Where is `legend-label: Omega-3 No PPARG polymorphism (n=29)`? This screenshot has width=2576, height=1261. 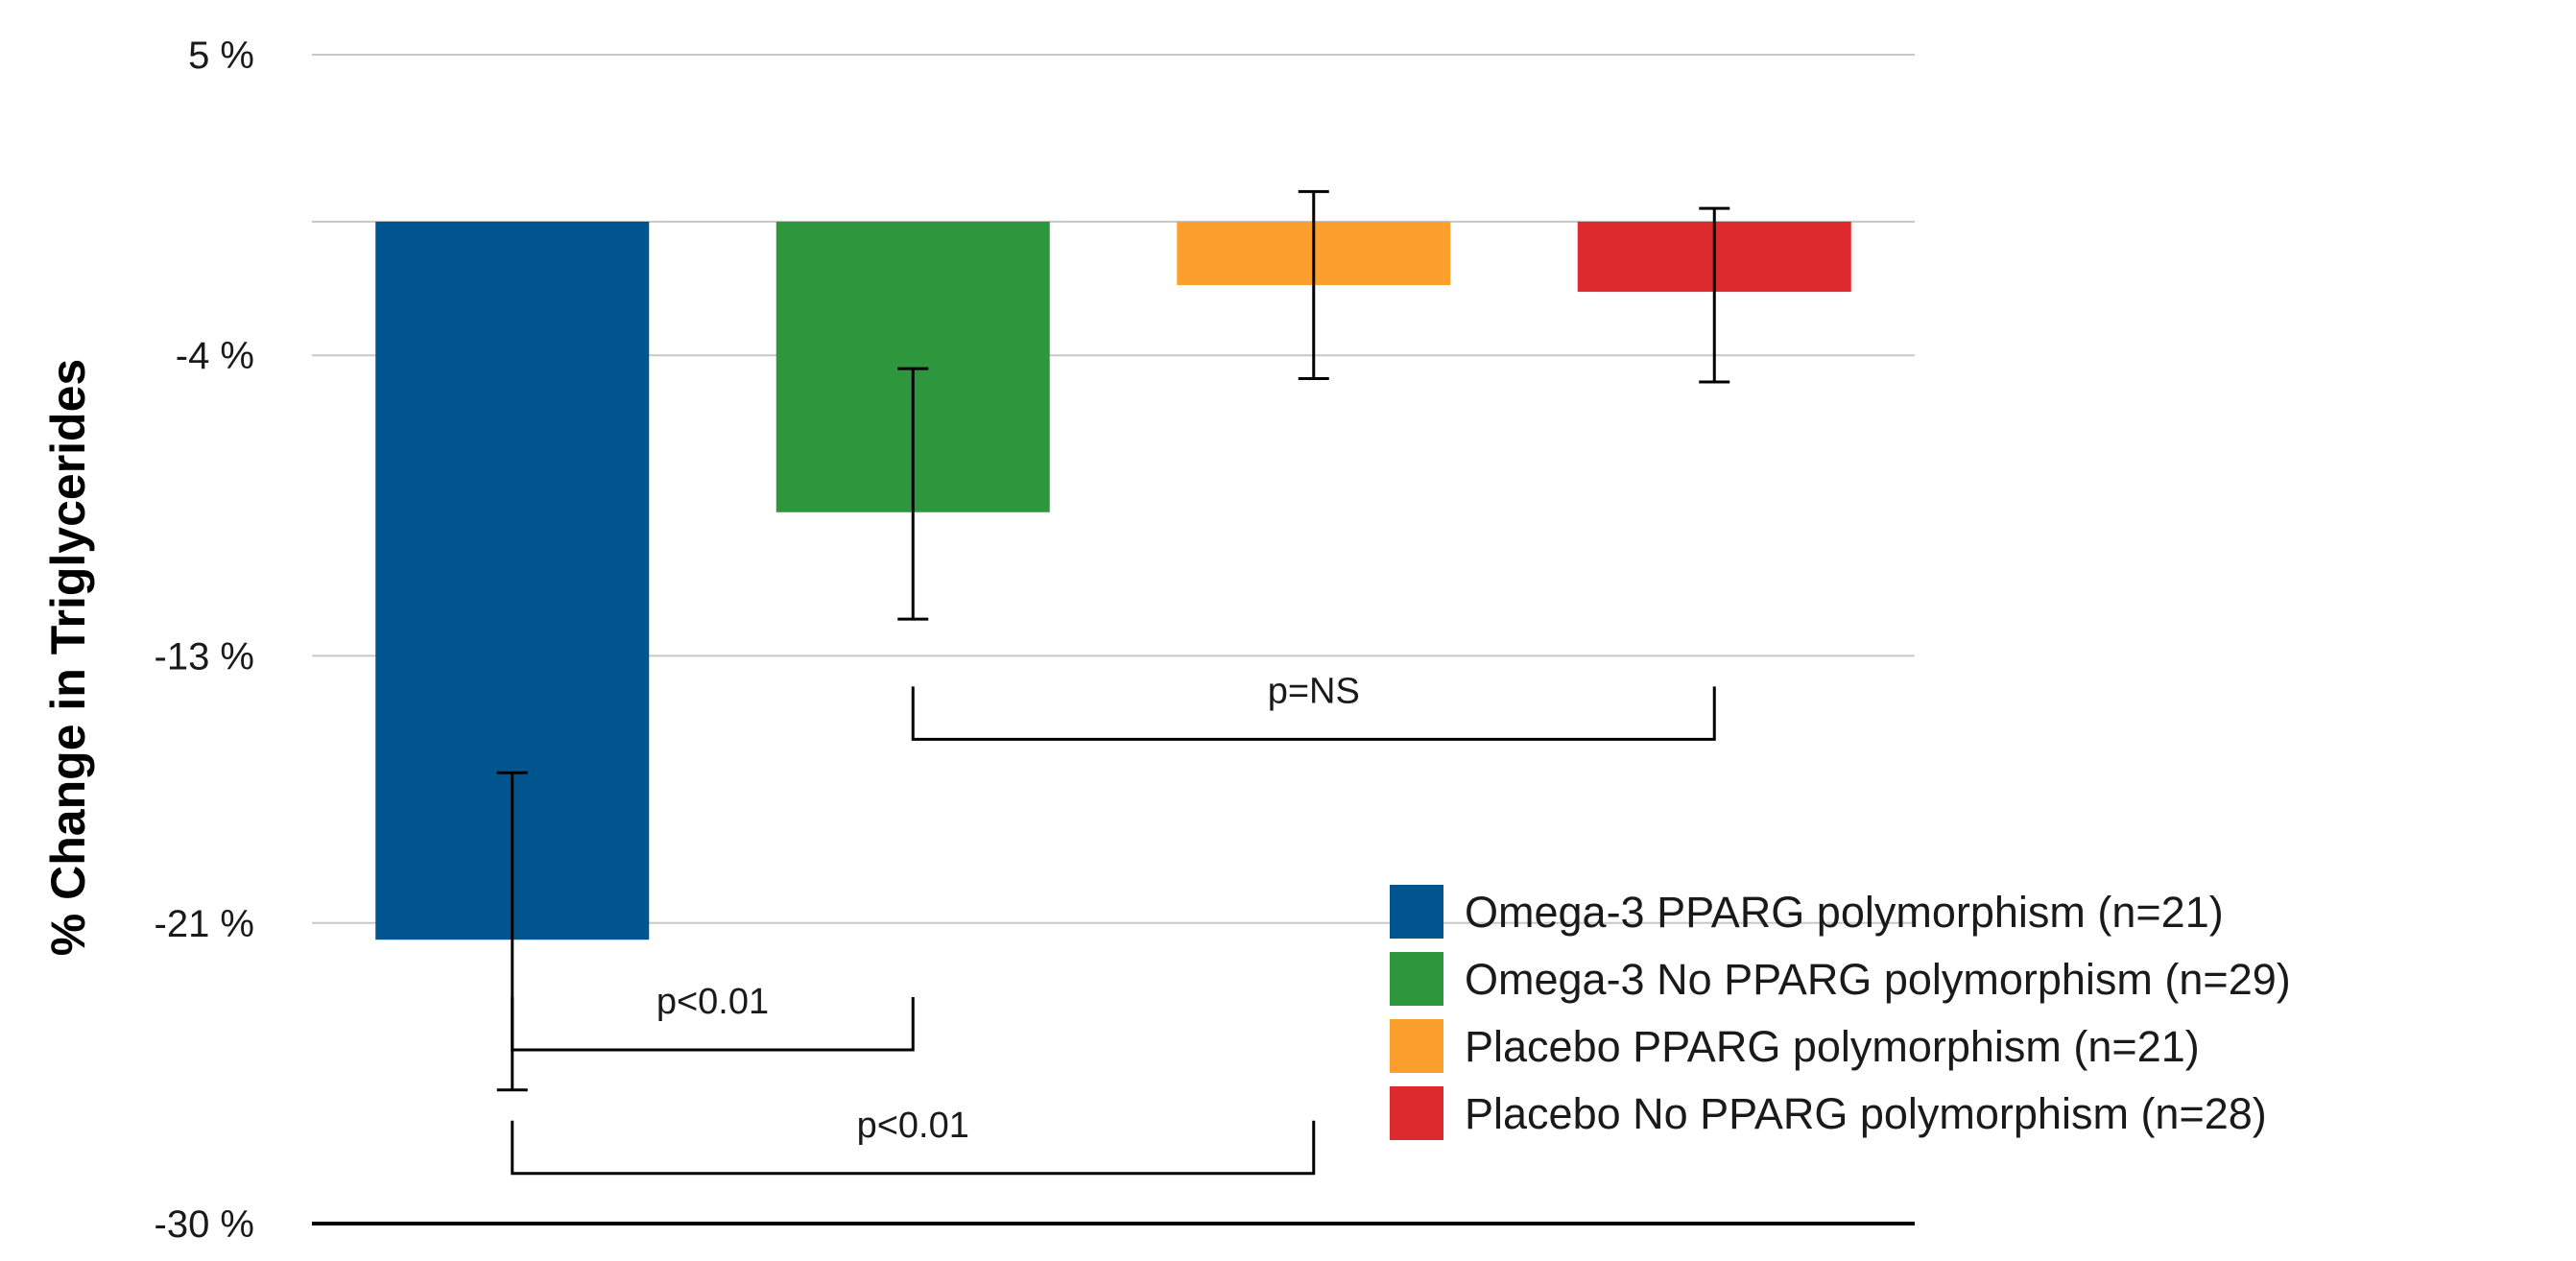
legend-label: Omega-3 No PPARG polymorphism (n=29) is located at coordinates (1878, 979).